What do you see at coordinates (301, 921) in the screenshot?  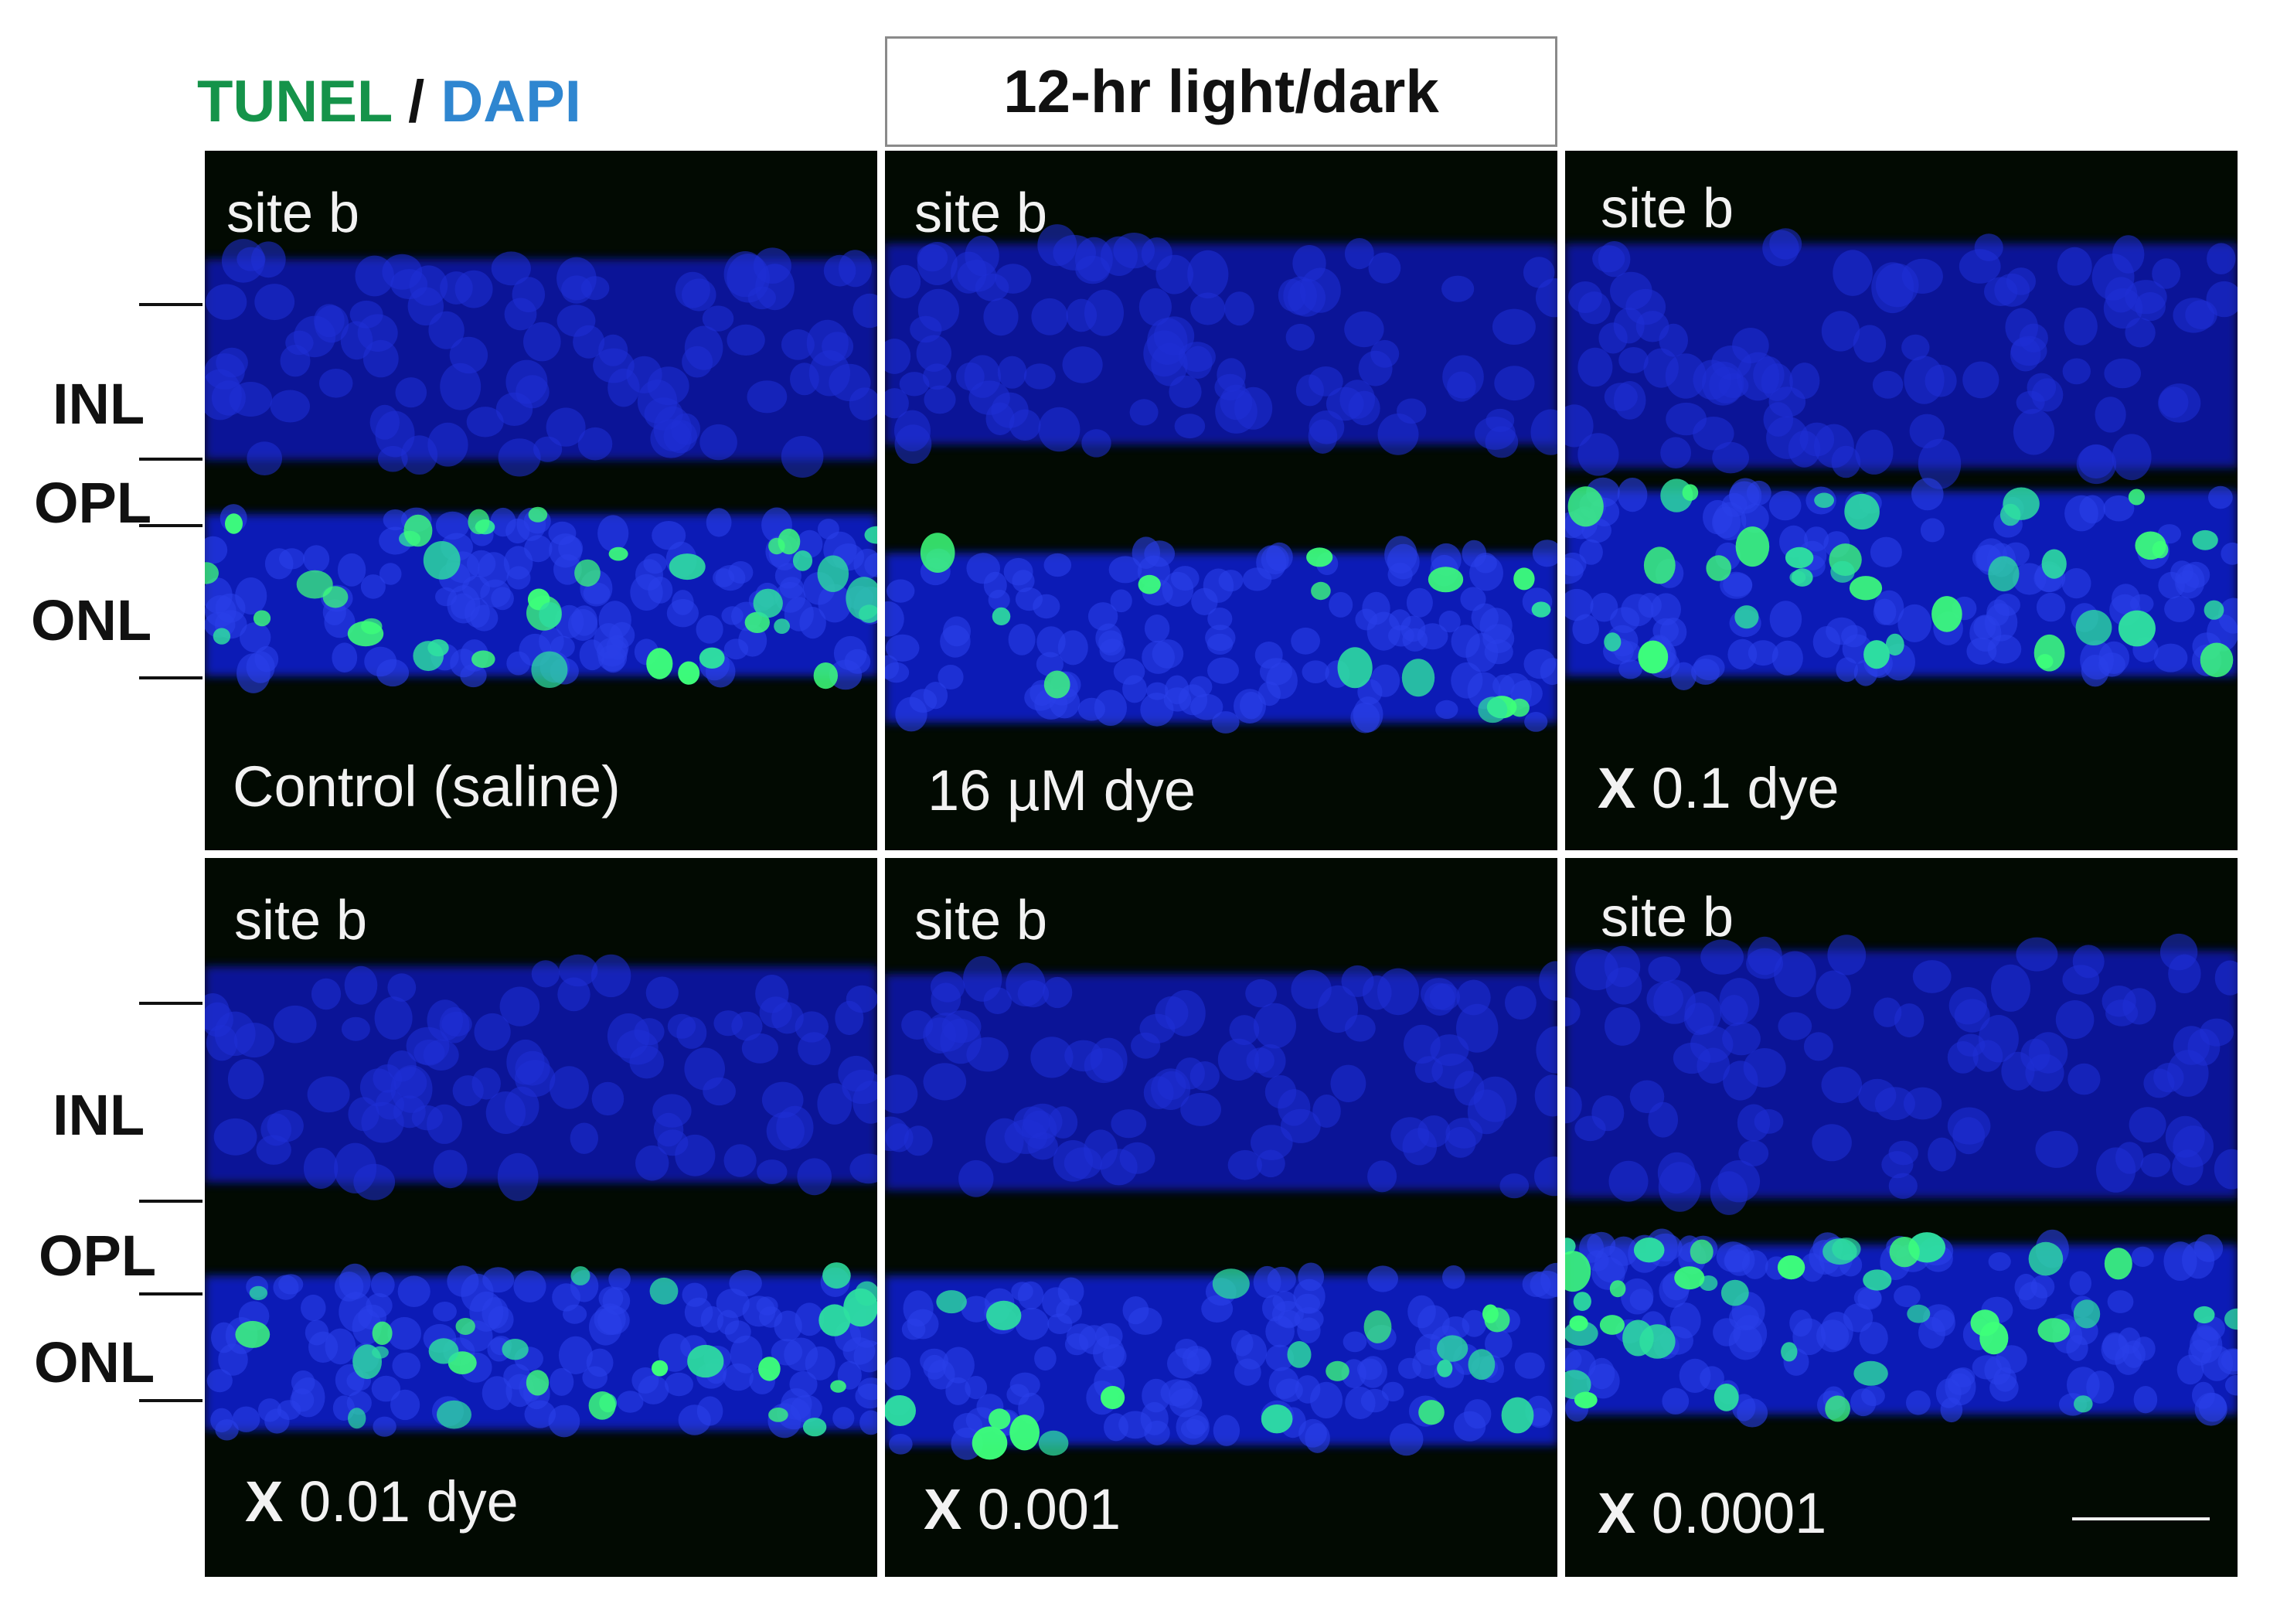 I see `site-label: site b` at bounding box center [301, 921].